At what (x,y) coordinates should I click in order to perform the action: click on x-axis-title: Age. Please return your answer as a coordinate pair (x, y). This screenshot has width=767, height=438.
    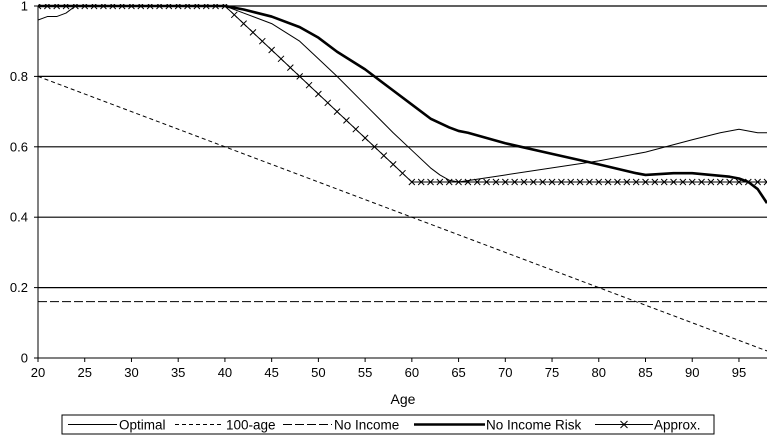
    Looking at the image, I should click on (403, 399).